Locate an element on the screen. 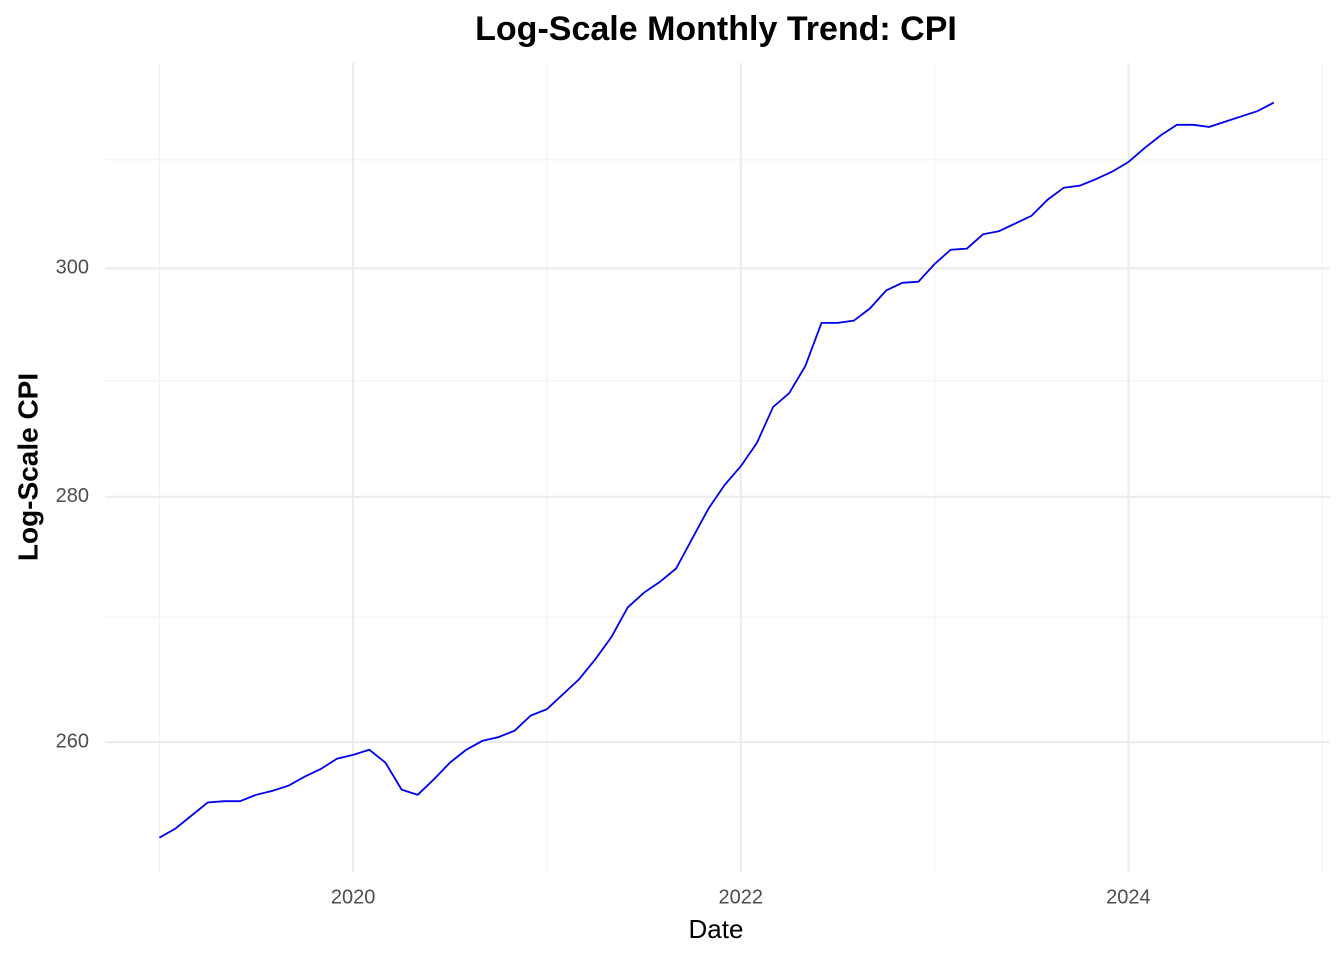 The height and width of the screenshot is (960, 1344). x-axis-title: Date is located at coordinates (716, 929).